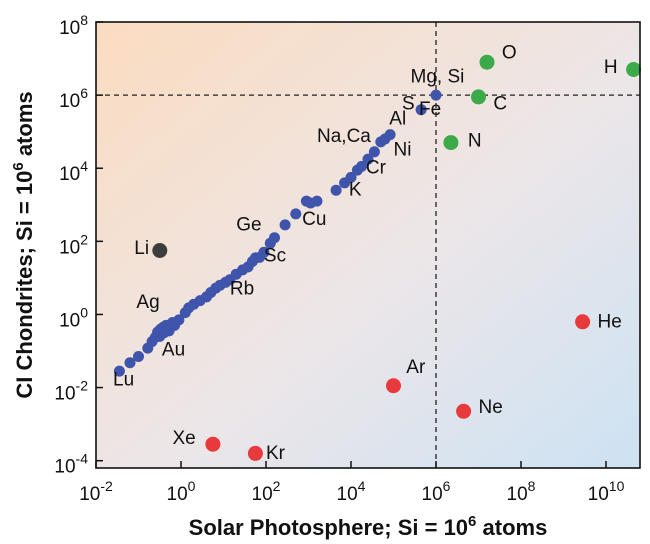  I want to click on x-axis-title: Solar Photosphere; Si = 106 atoms, so click(368, 526).